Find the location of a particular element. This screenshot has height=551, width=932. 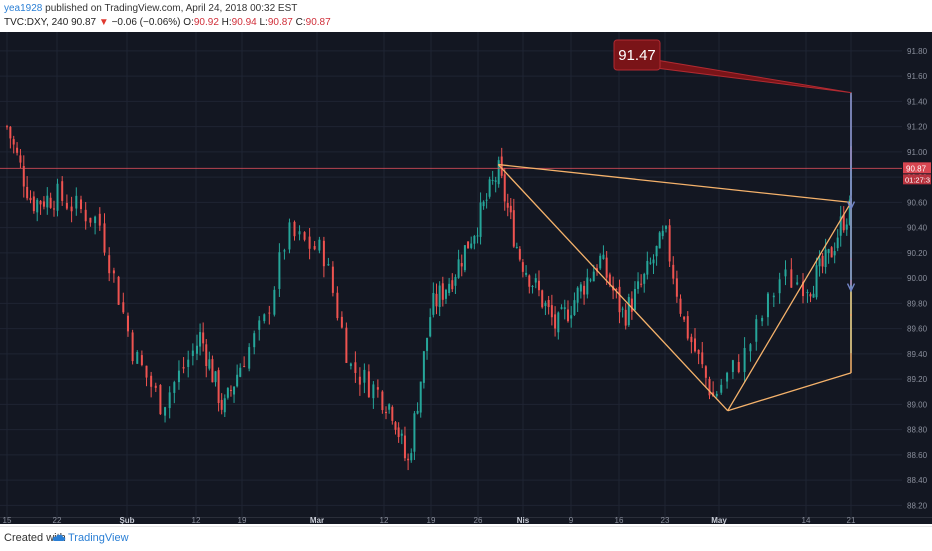

x-tick-label: 19 is located at coordinates (242, 520).